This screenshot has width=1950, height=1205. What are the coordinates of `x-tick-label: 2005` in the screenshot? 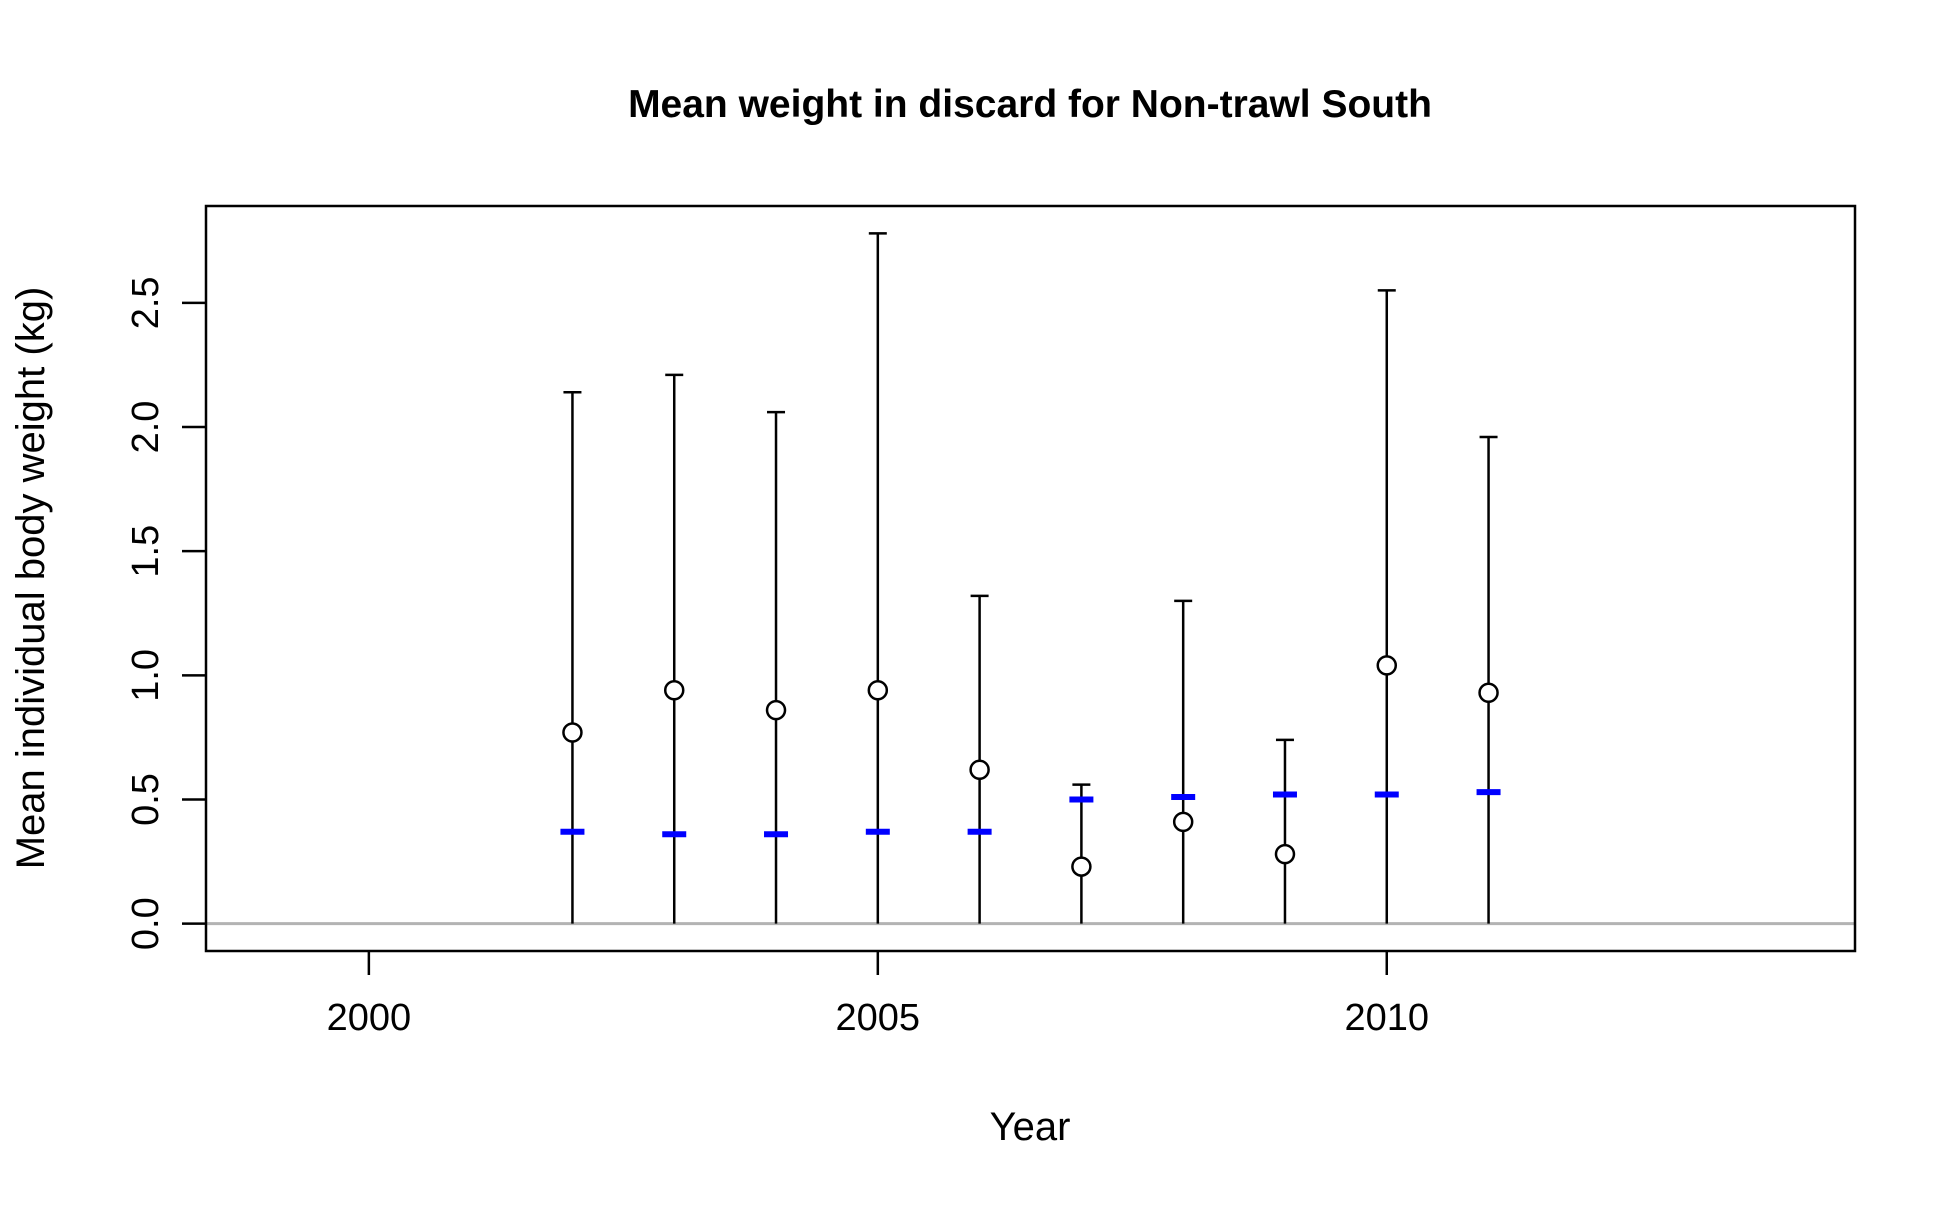 It's located at (878, 1018).